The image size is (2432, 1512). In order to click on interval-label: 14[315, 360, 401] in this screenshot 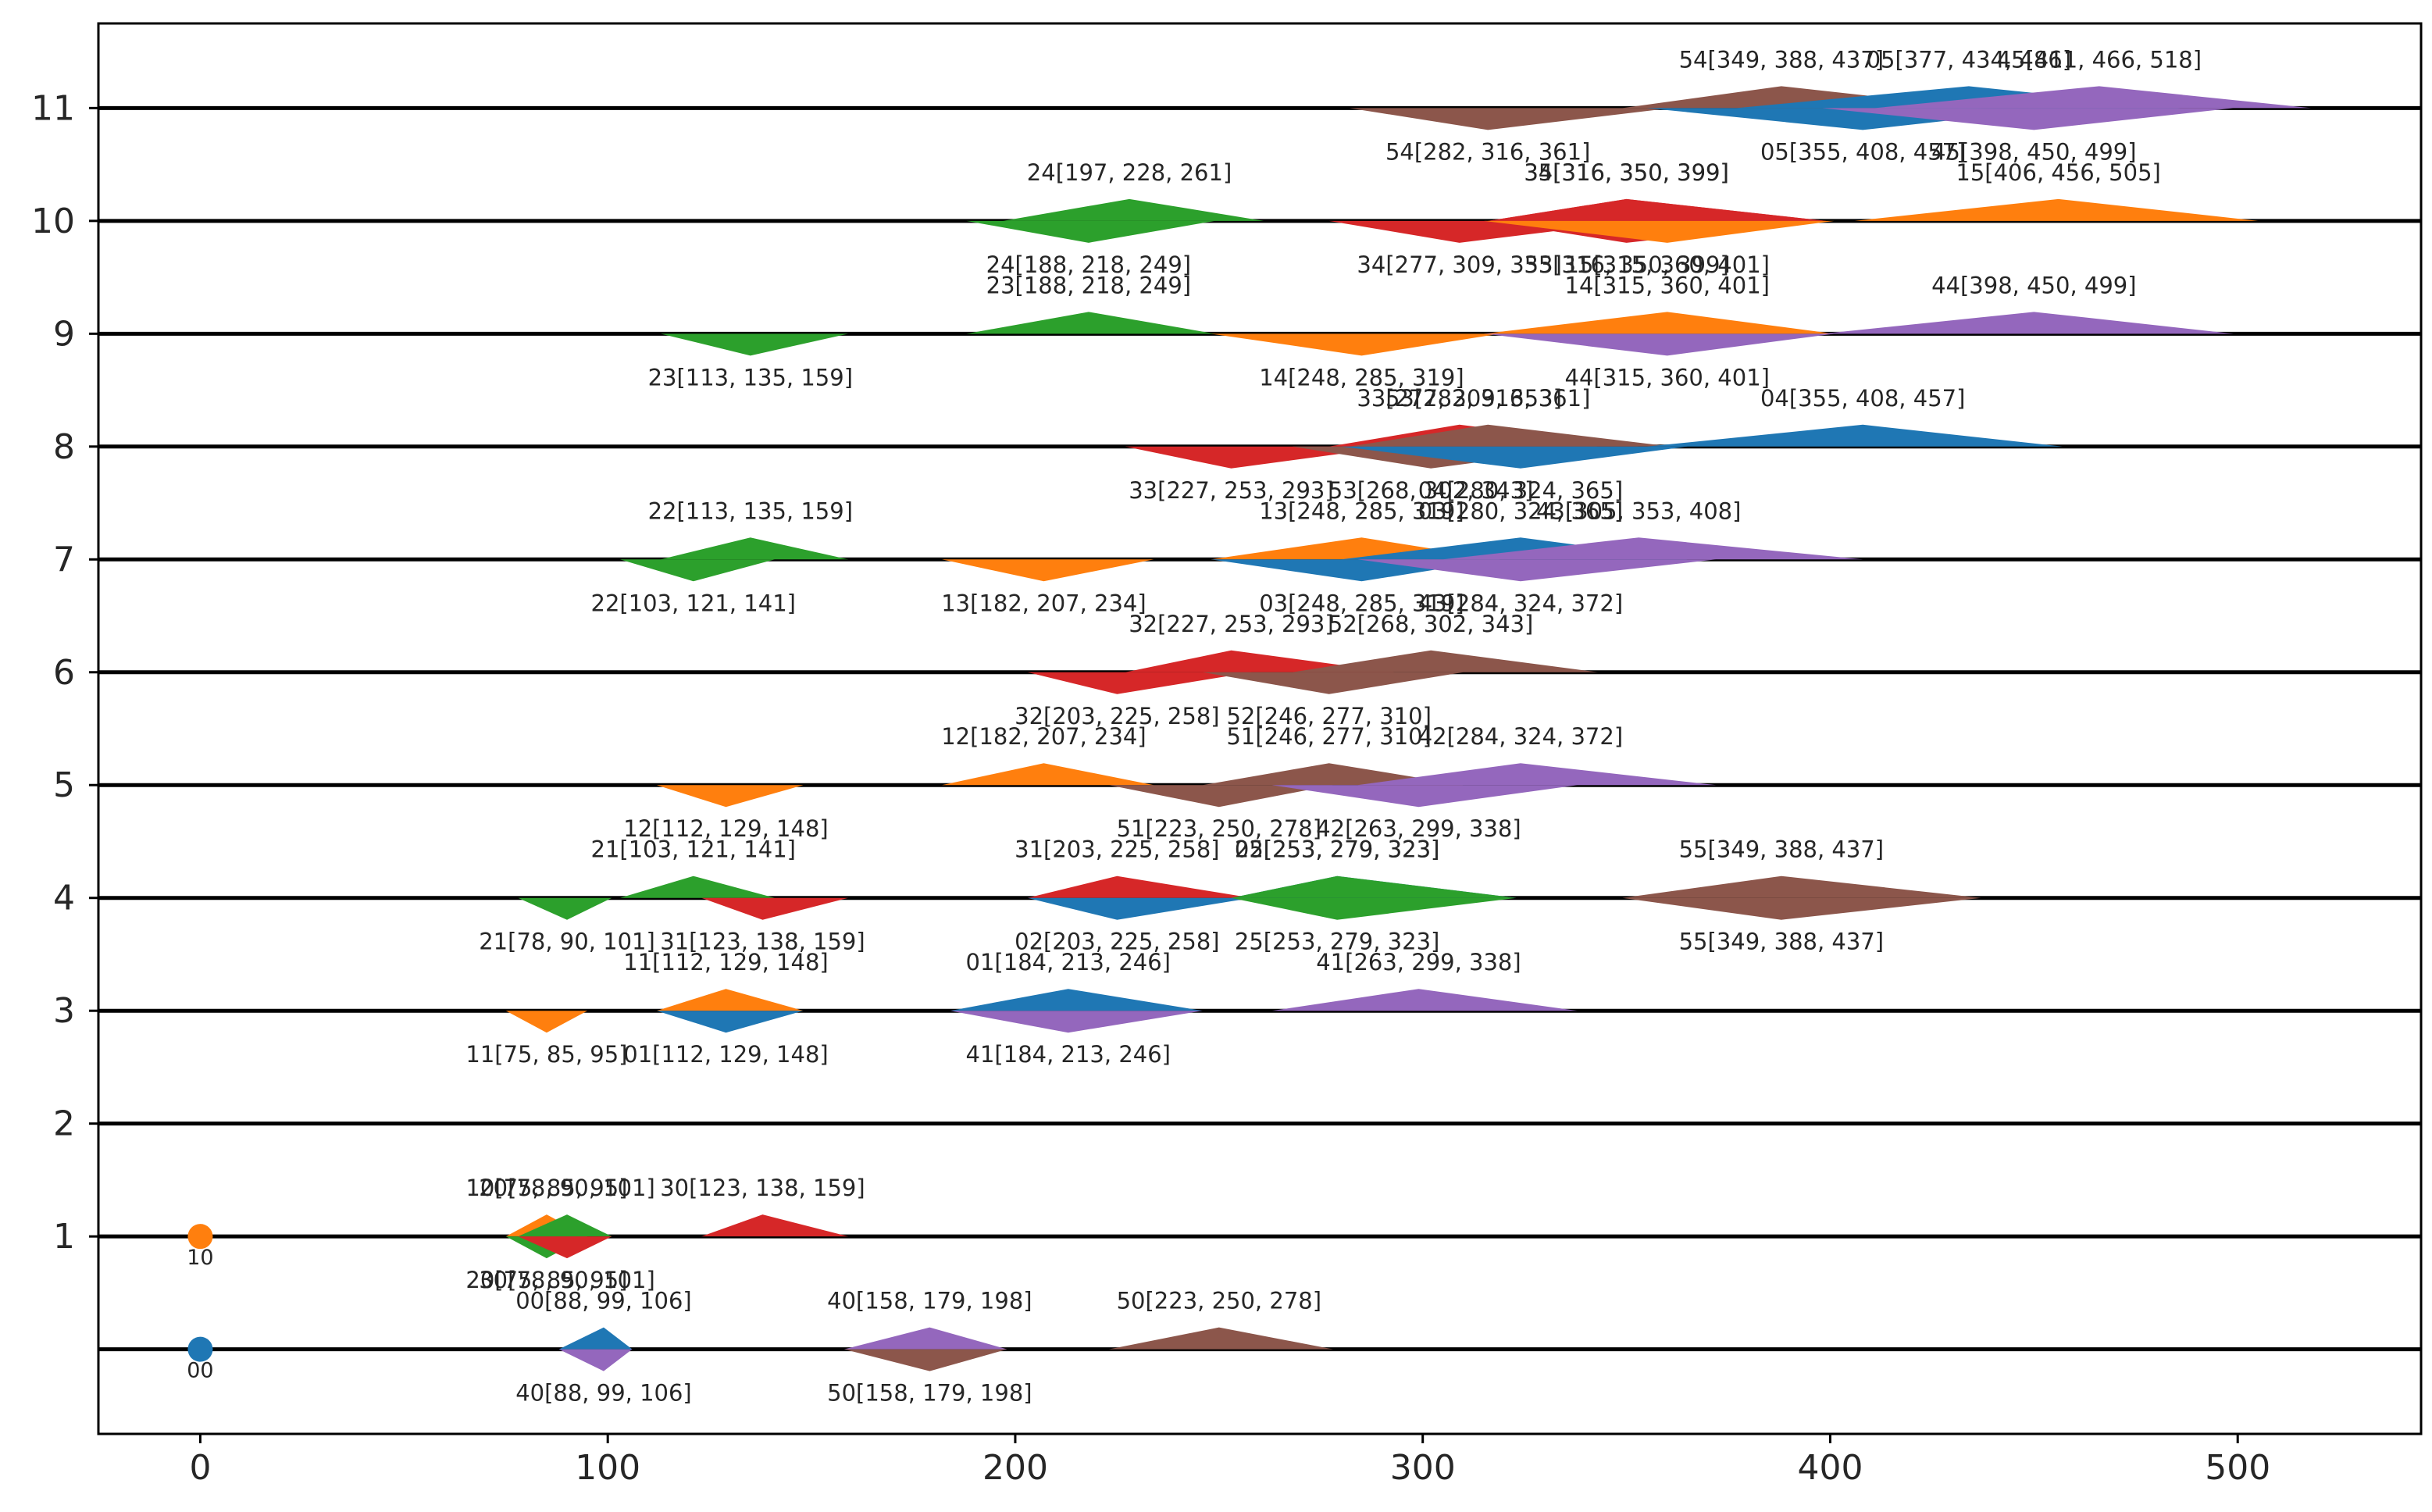, I will do `click(1667, 285)`.